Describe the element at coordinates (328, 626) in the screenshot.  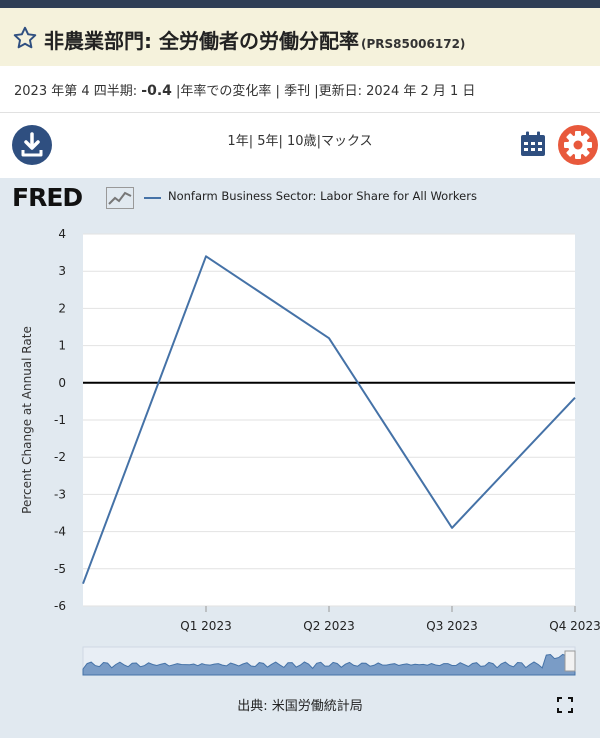
I see `x-tick-label: Q2 2023` at that location.